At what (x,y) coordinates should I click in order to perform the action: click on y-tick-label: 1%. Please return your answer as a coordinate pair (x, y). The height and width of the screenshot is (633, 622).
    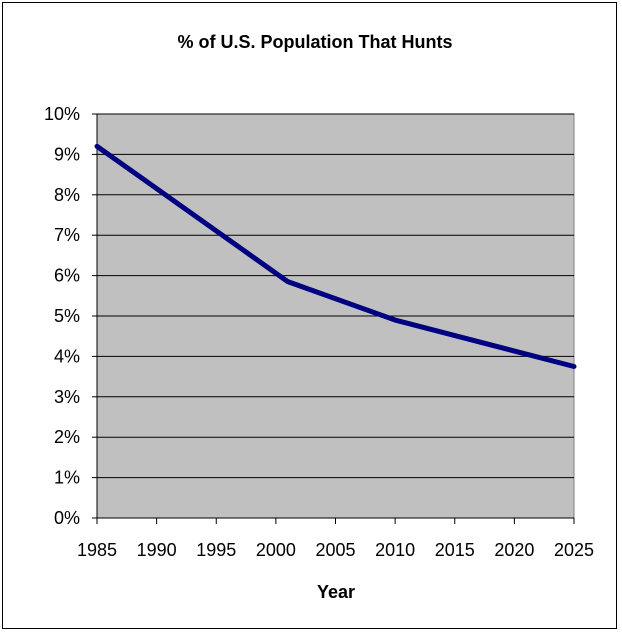
    Looking at the image, I should click on (67, 478).